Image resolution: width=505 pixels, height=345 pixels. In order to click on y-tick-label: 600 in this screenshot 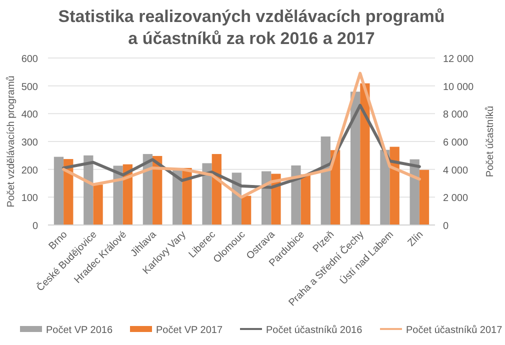, I will do `click(29, 59)`.